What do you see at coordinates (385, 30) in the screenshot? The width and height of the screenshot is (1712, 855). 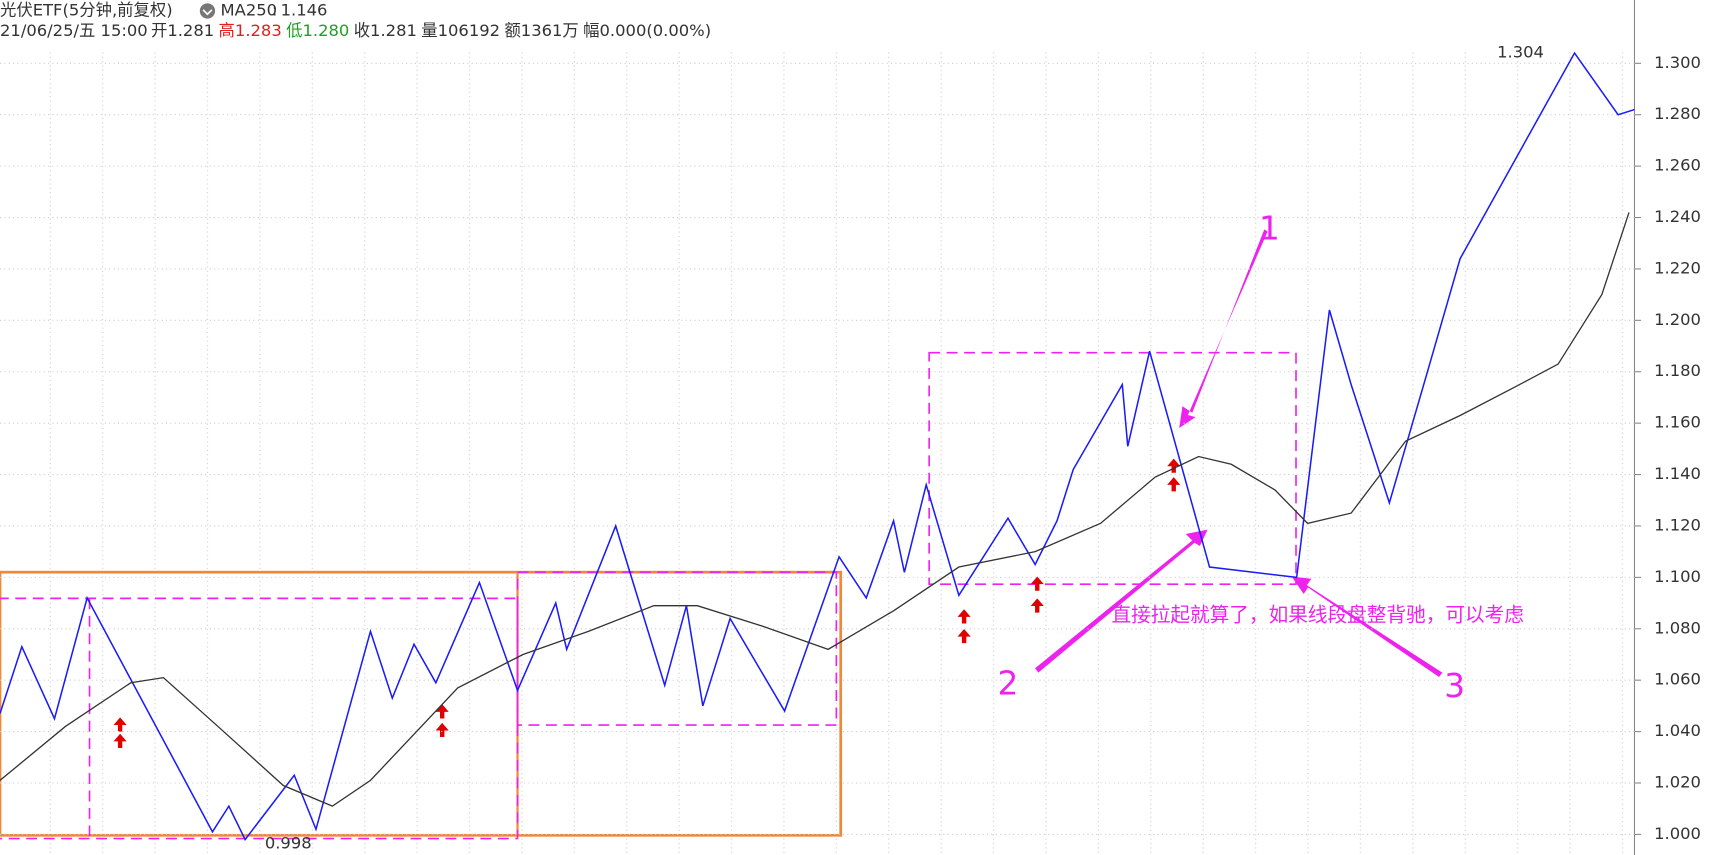 I see `info-field: 收1.281` at bounding box center [385, 30].